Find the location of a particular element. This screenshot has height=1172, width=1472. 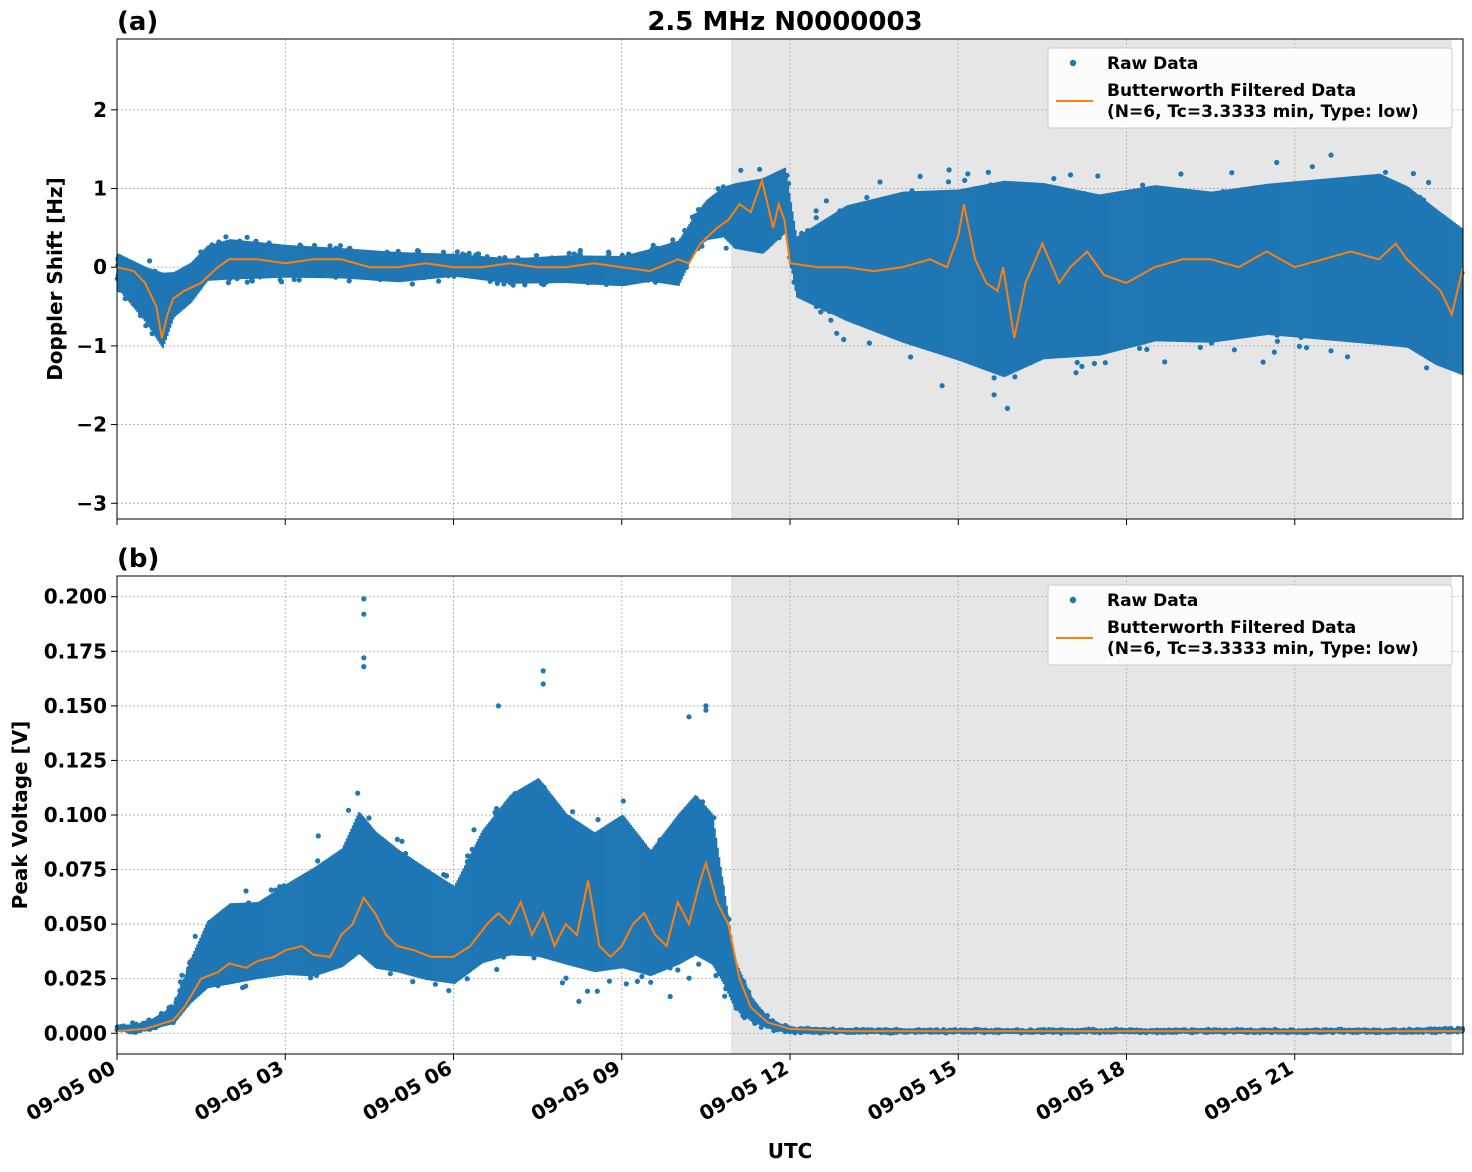

y-tick-label: 2 is located at coordinates (100, 110).